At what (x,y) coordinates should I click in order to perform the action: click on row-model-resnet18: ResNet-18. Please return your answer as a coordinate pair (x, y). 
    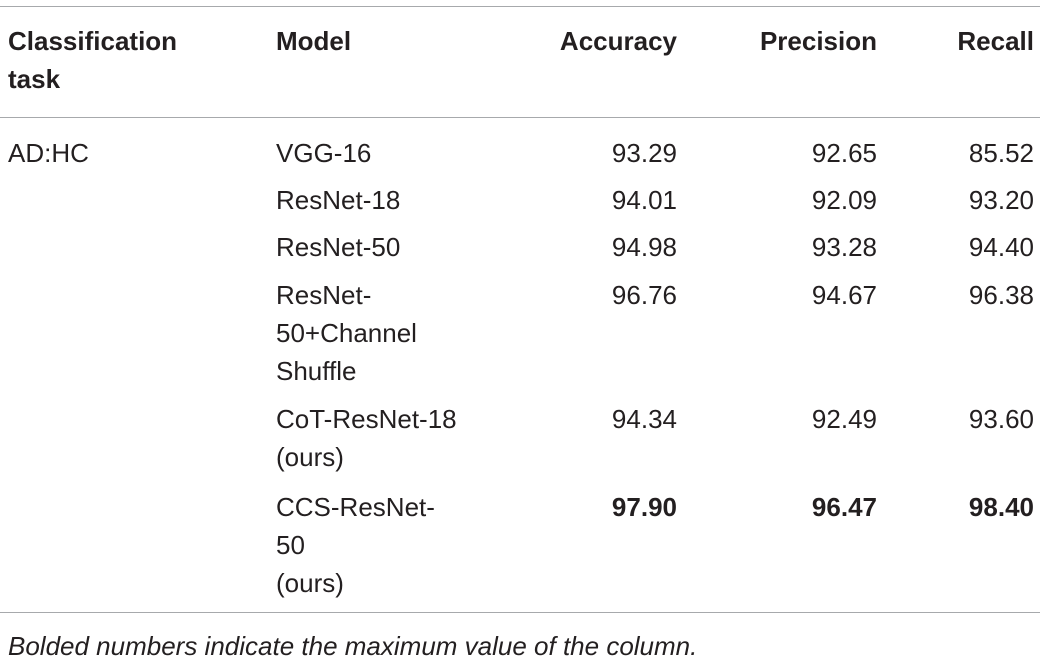
    Looking at the image, I should click on (338, 200).